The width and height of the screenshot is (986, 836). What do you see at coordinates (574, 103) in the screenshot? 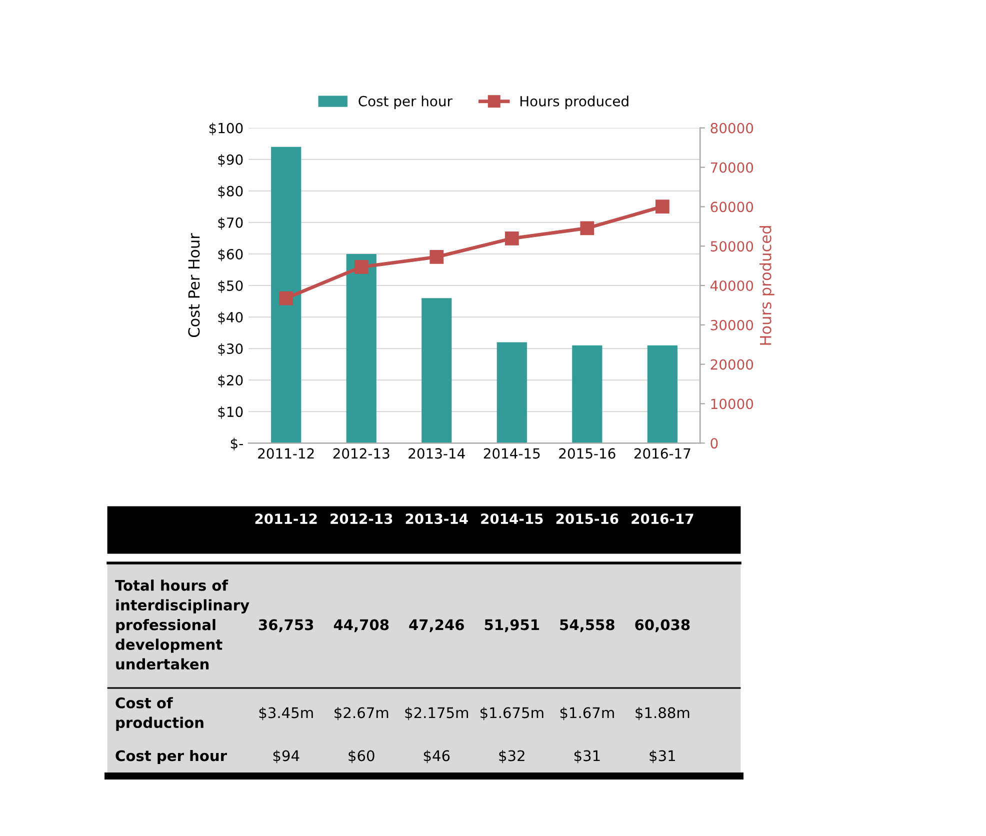
I see `legend-label: Hours produced` at bounding box center [574, 103].